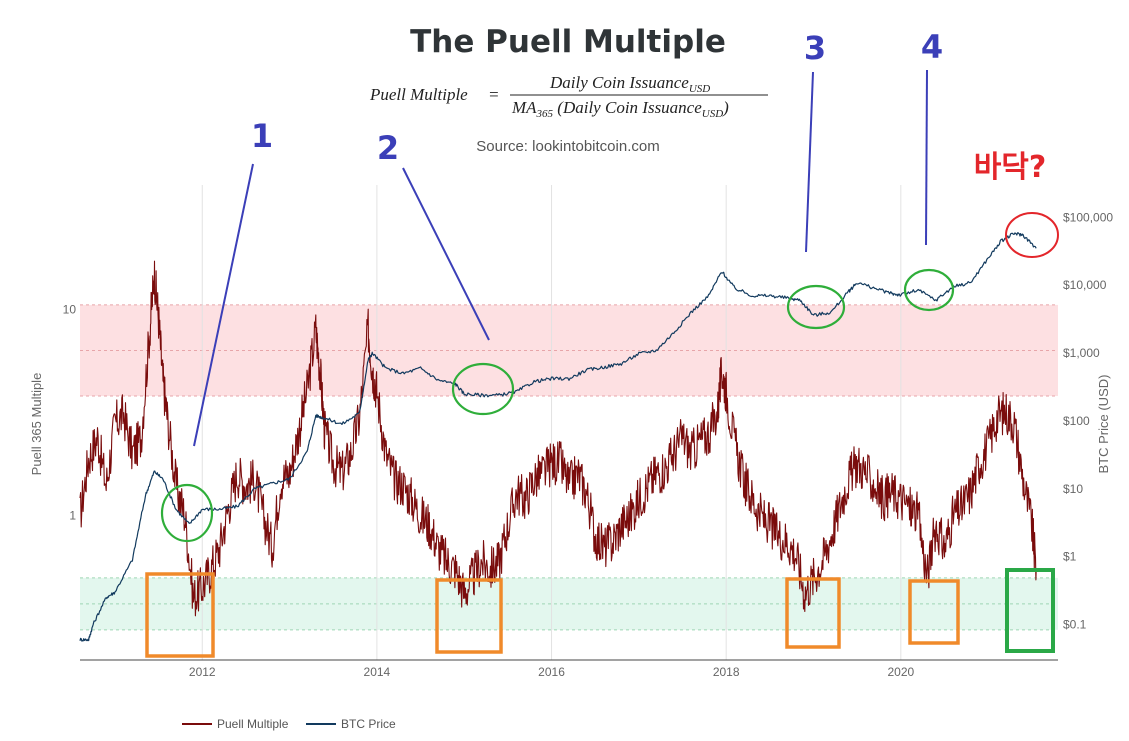  Describe the element at coordinates (368, 724) in the screenshot. I see `legend-btc-label: BTC Price` at that location.